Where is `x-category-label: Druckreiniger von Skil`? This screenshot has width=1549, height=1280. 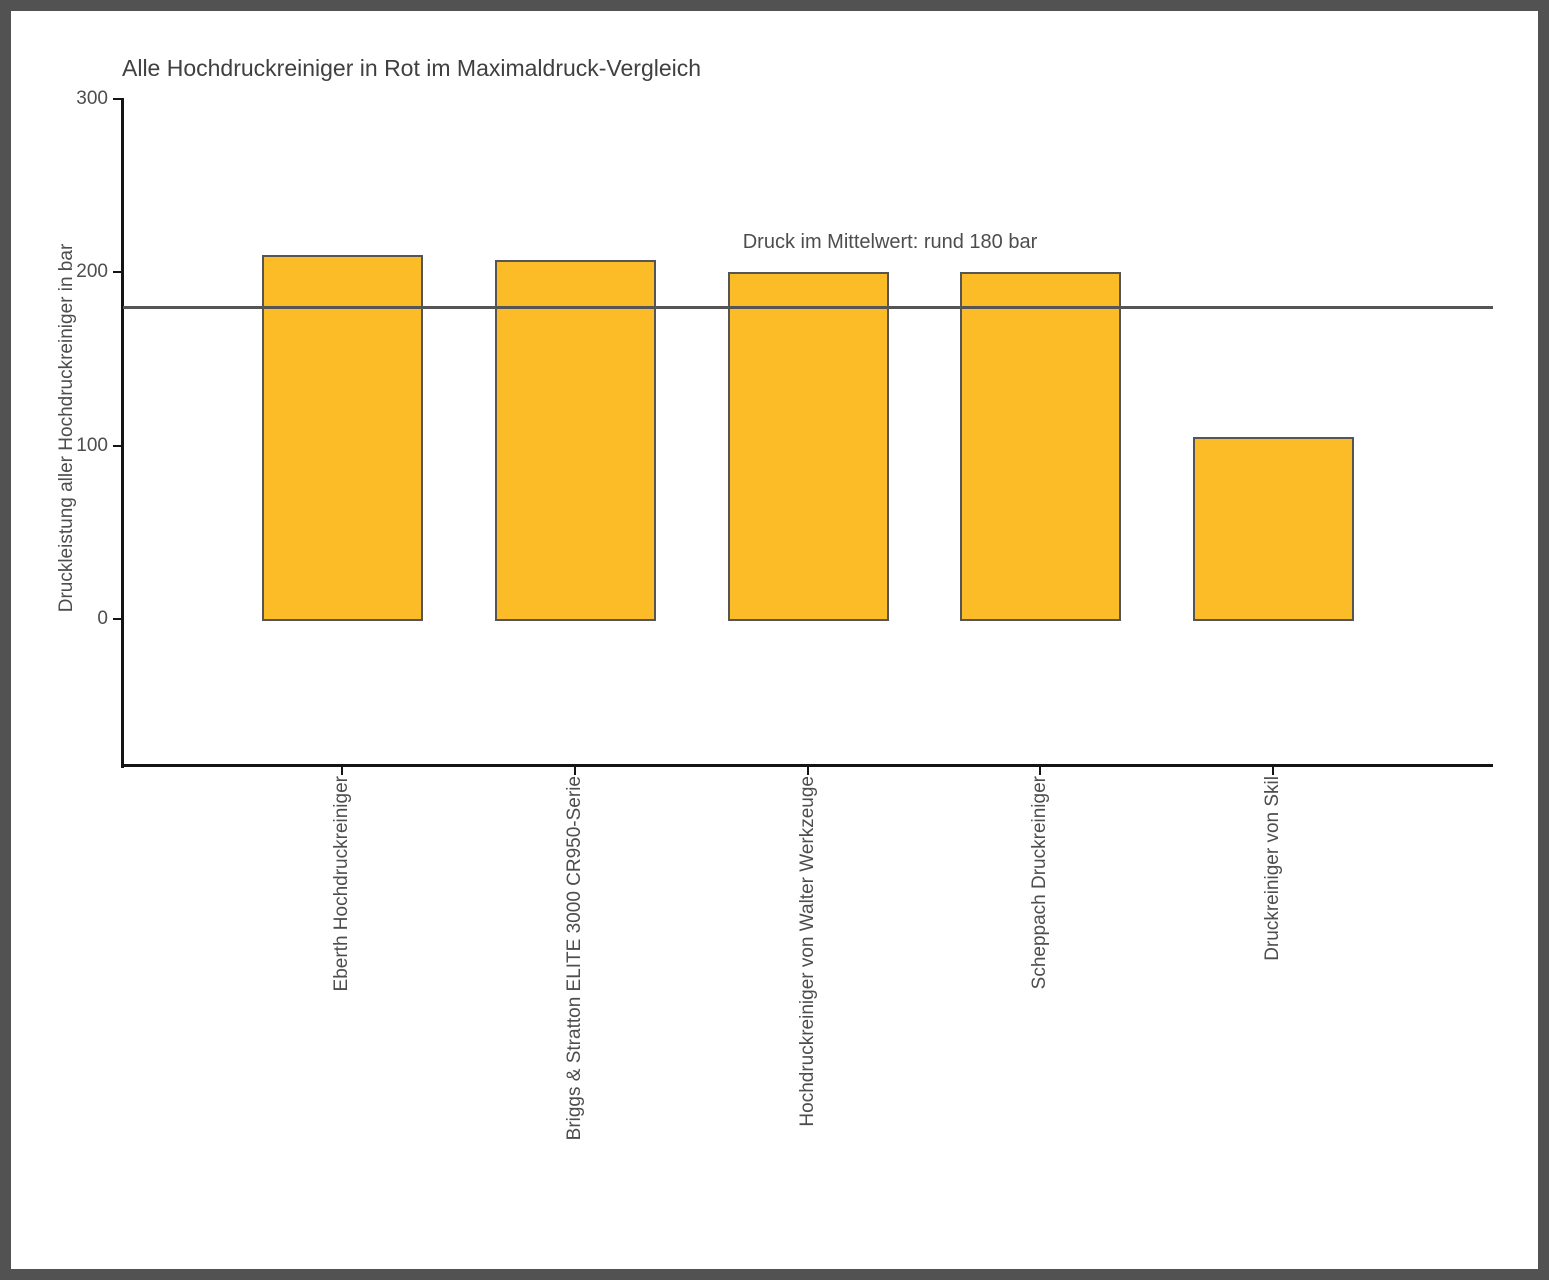
x-category-label: Druckreiniger von Skil is located at coordinates (1272, 868).